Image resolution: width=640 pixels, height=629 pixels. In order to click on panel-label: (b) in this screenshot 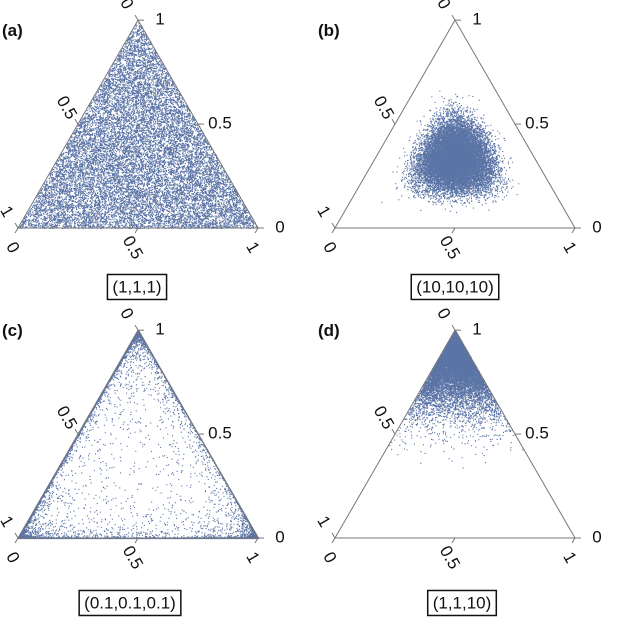, I will do `click(329, 30)`.